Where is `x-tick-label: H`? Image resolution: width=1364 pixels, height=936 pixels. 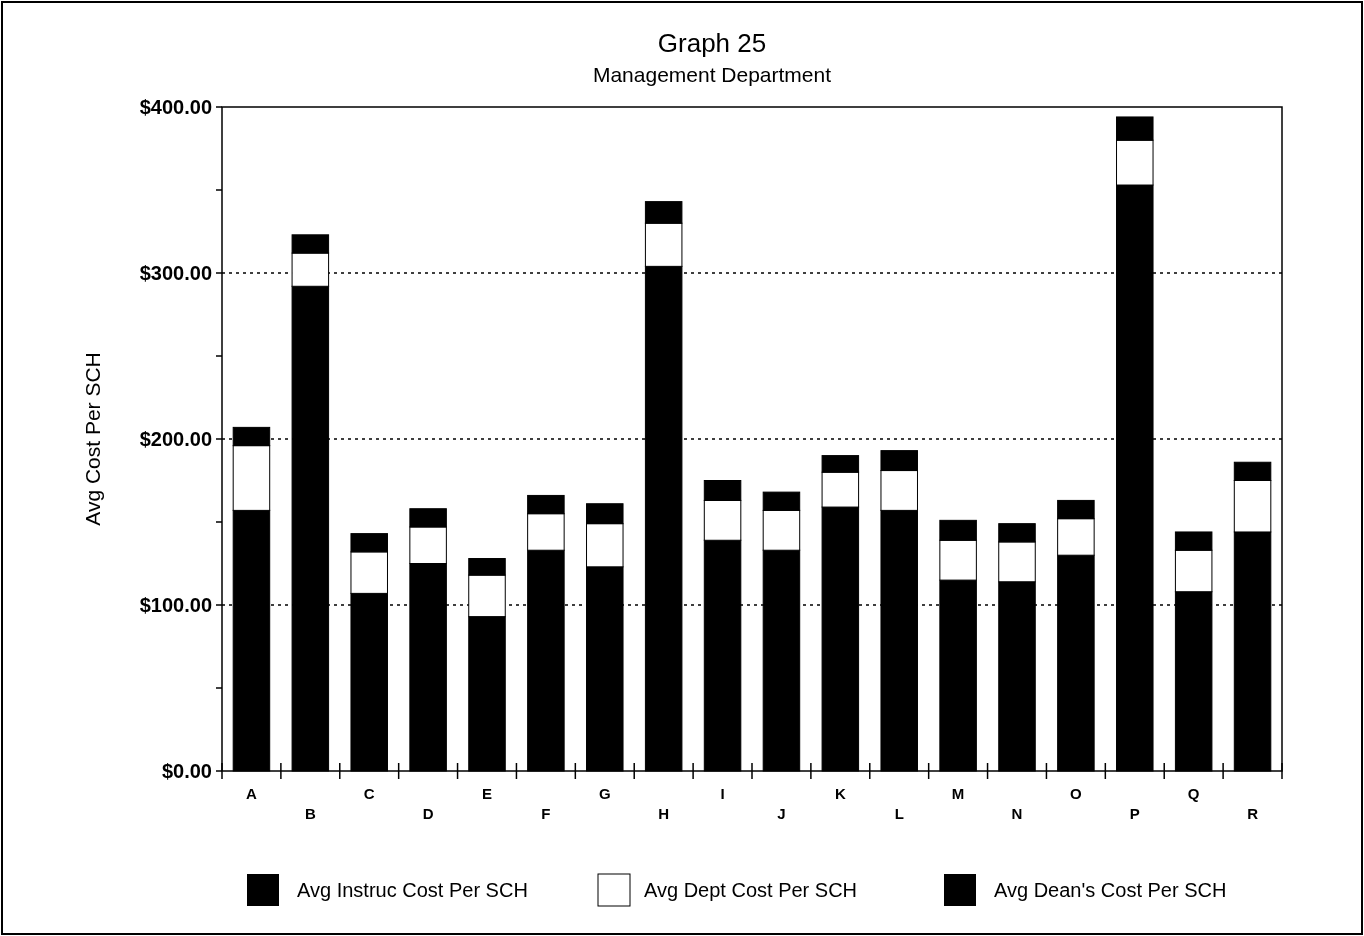
x-tick-label: H is located at coordinates (664, 813).